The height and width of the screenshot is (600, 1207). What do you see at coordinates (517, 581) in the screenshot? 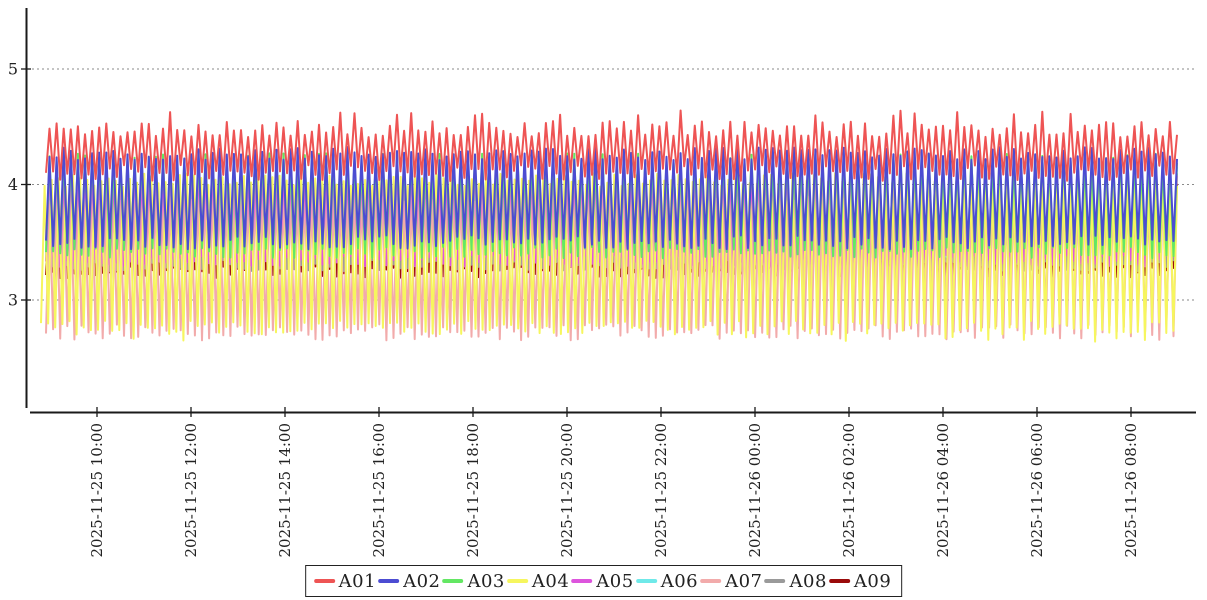
I see `legend-swatch-a04` at bounding box center [517, 581].